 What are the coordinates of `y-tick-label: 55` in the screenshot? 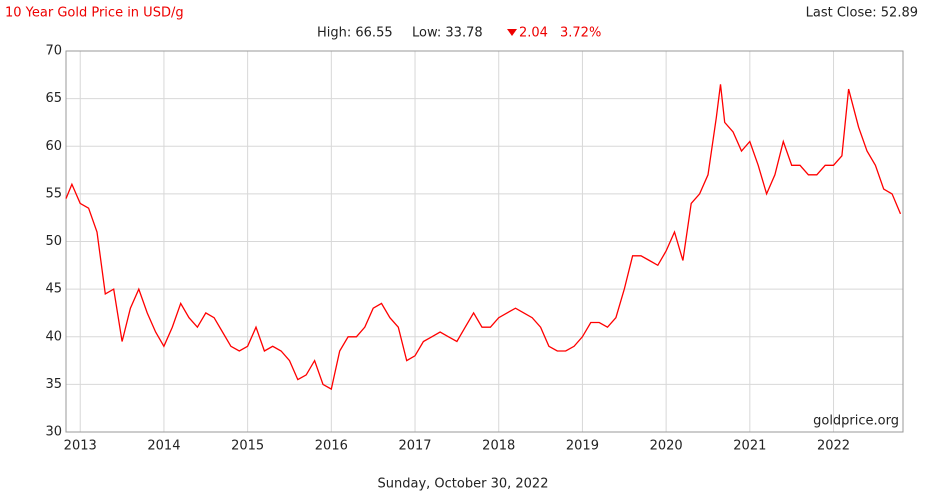 It's located at (53, 193).